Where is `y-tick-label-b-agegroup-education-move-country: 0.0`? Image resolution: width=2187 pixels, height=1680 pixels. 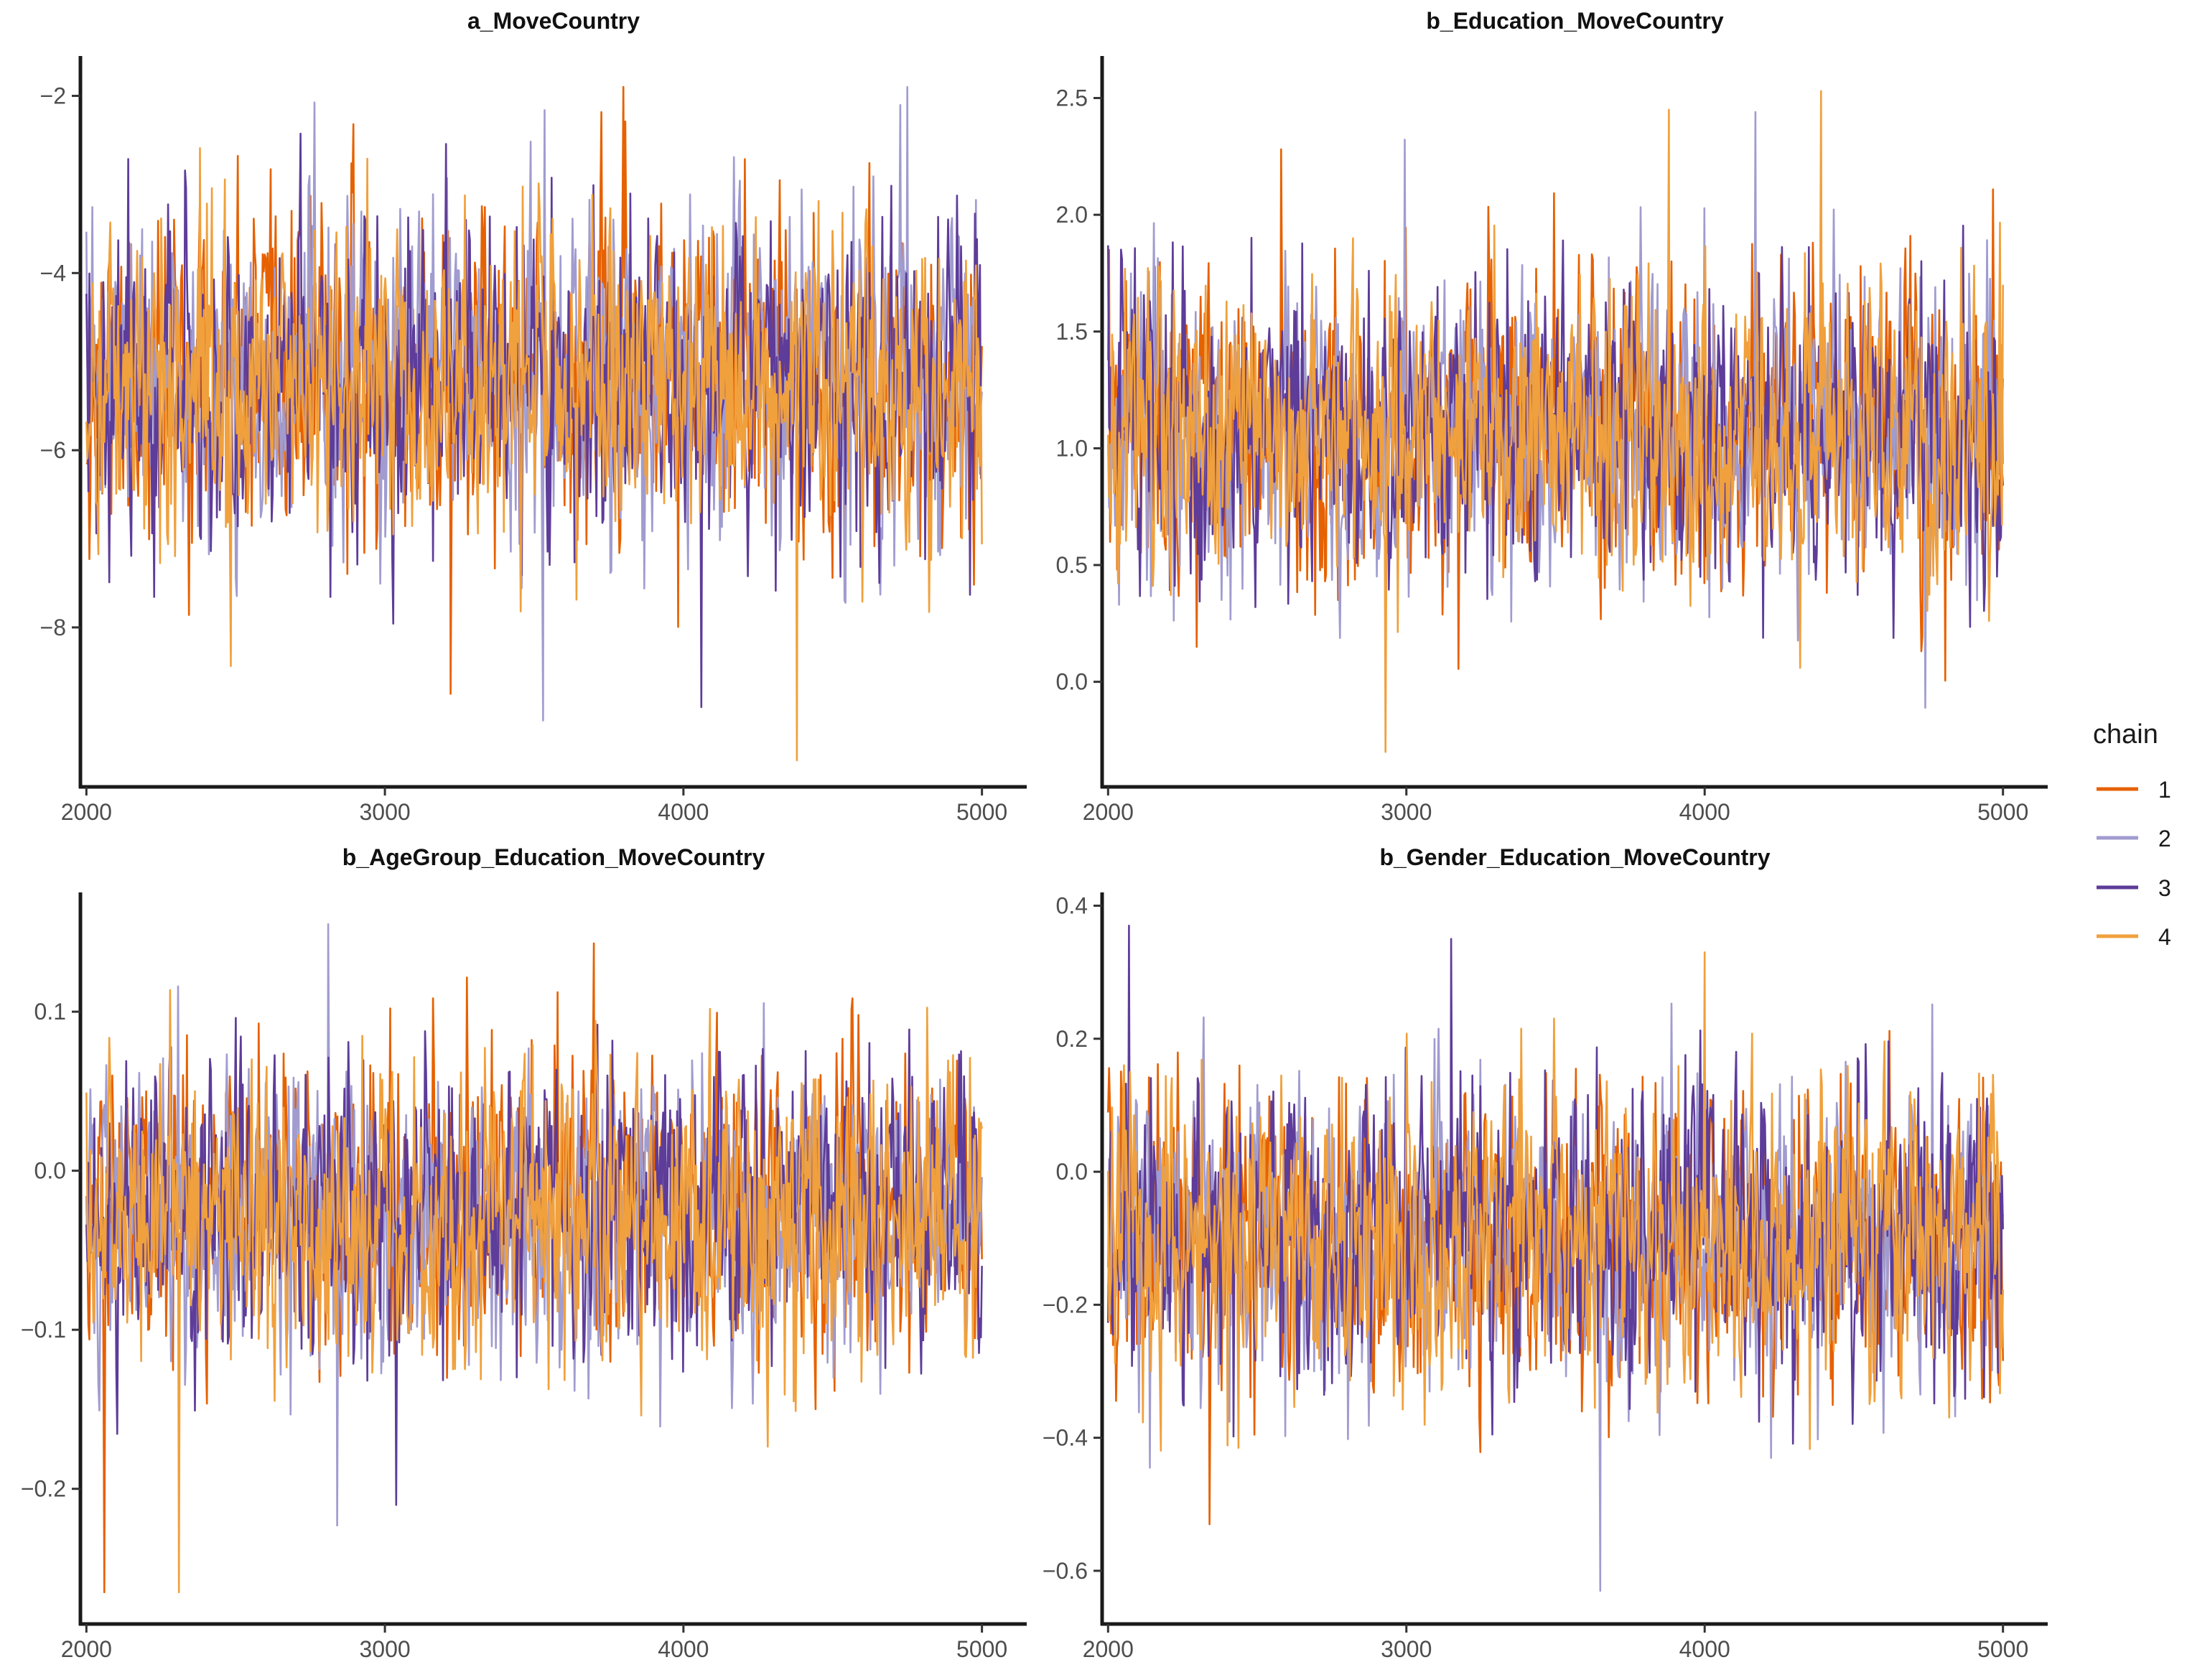
y-tick-label-b-agegroup-education-move-country: 0.0 is located at coordinates (50, 1171).